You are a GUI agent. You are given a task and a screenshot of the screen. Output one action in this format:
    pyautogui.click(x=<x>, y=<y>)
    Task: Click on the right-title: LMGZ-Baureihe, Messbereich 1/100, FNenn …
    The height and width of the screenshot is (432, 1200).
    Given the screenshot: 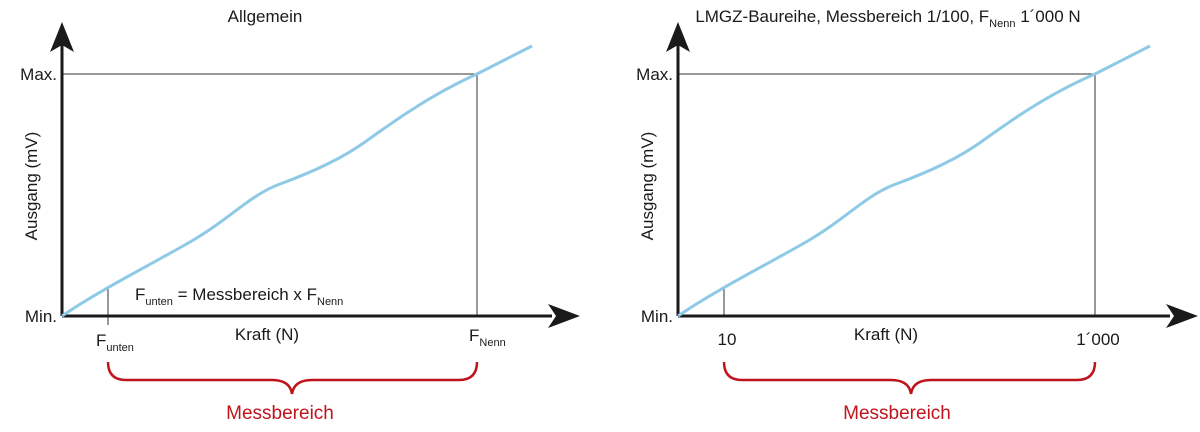 What is the action you would take?
    pyautogui.click(x=887, y=18)
    